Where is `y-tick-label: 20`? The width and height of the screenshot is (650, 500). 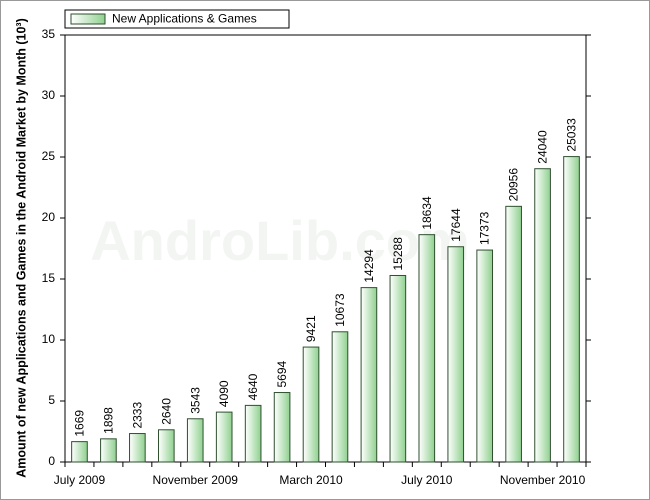
y-tick-label: 20 is located at coordinates (49, 217).